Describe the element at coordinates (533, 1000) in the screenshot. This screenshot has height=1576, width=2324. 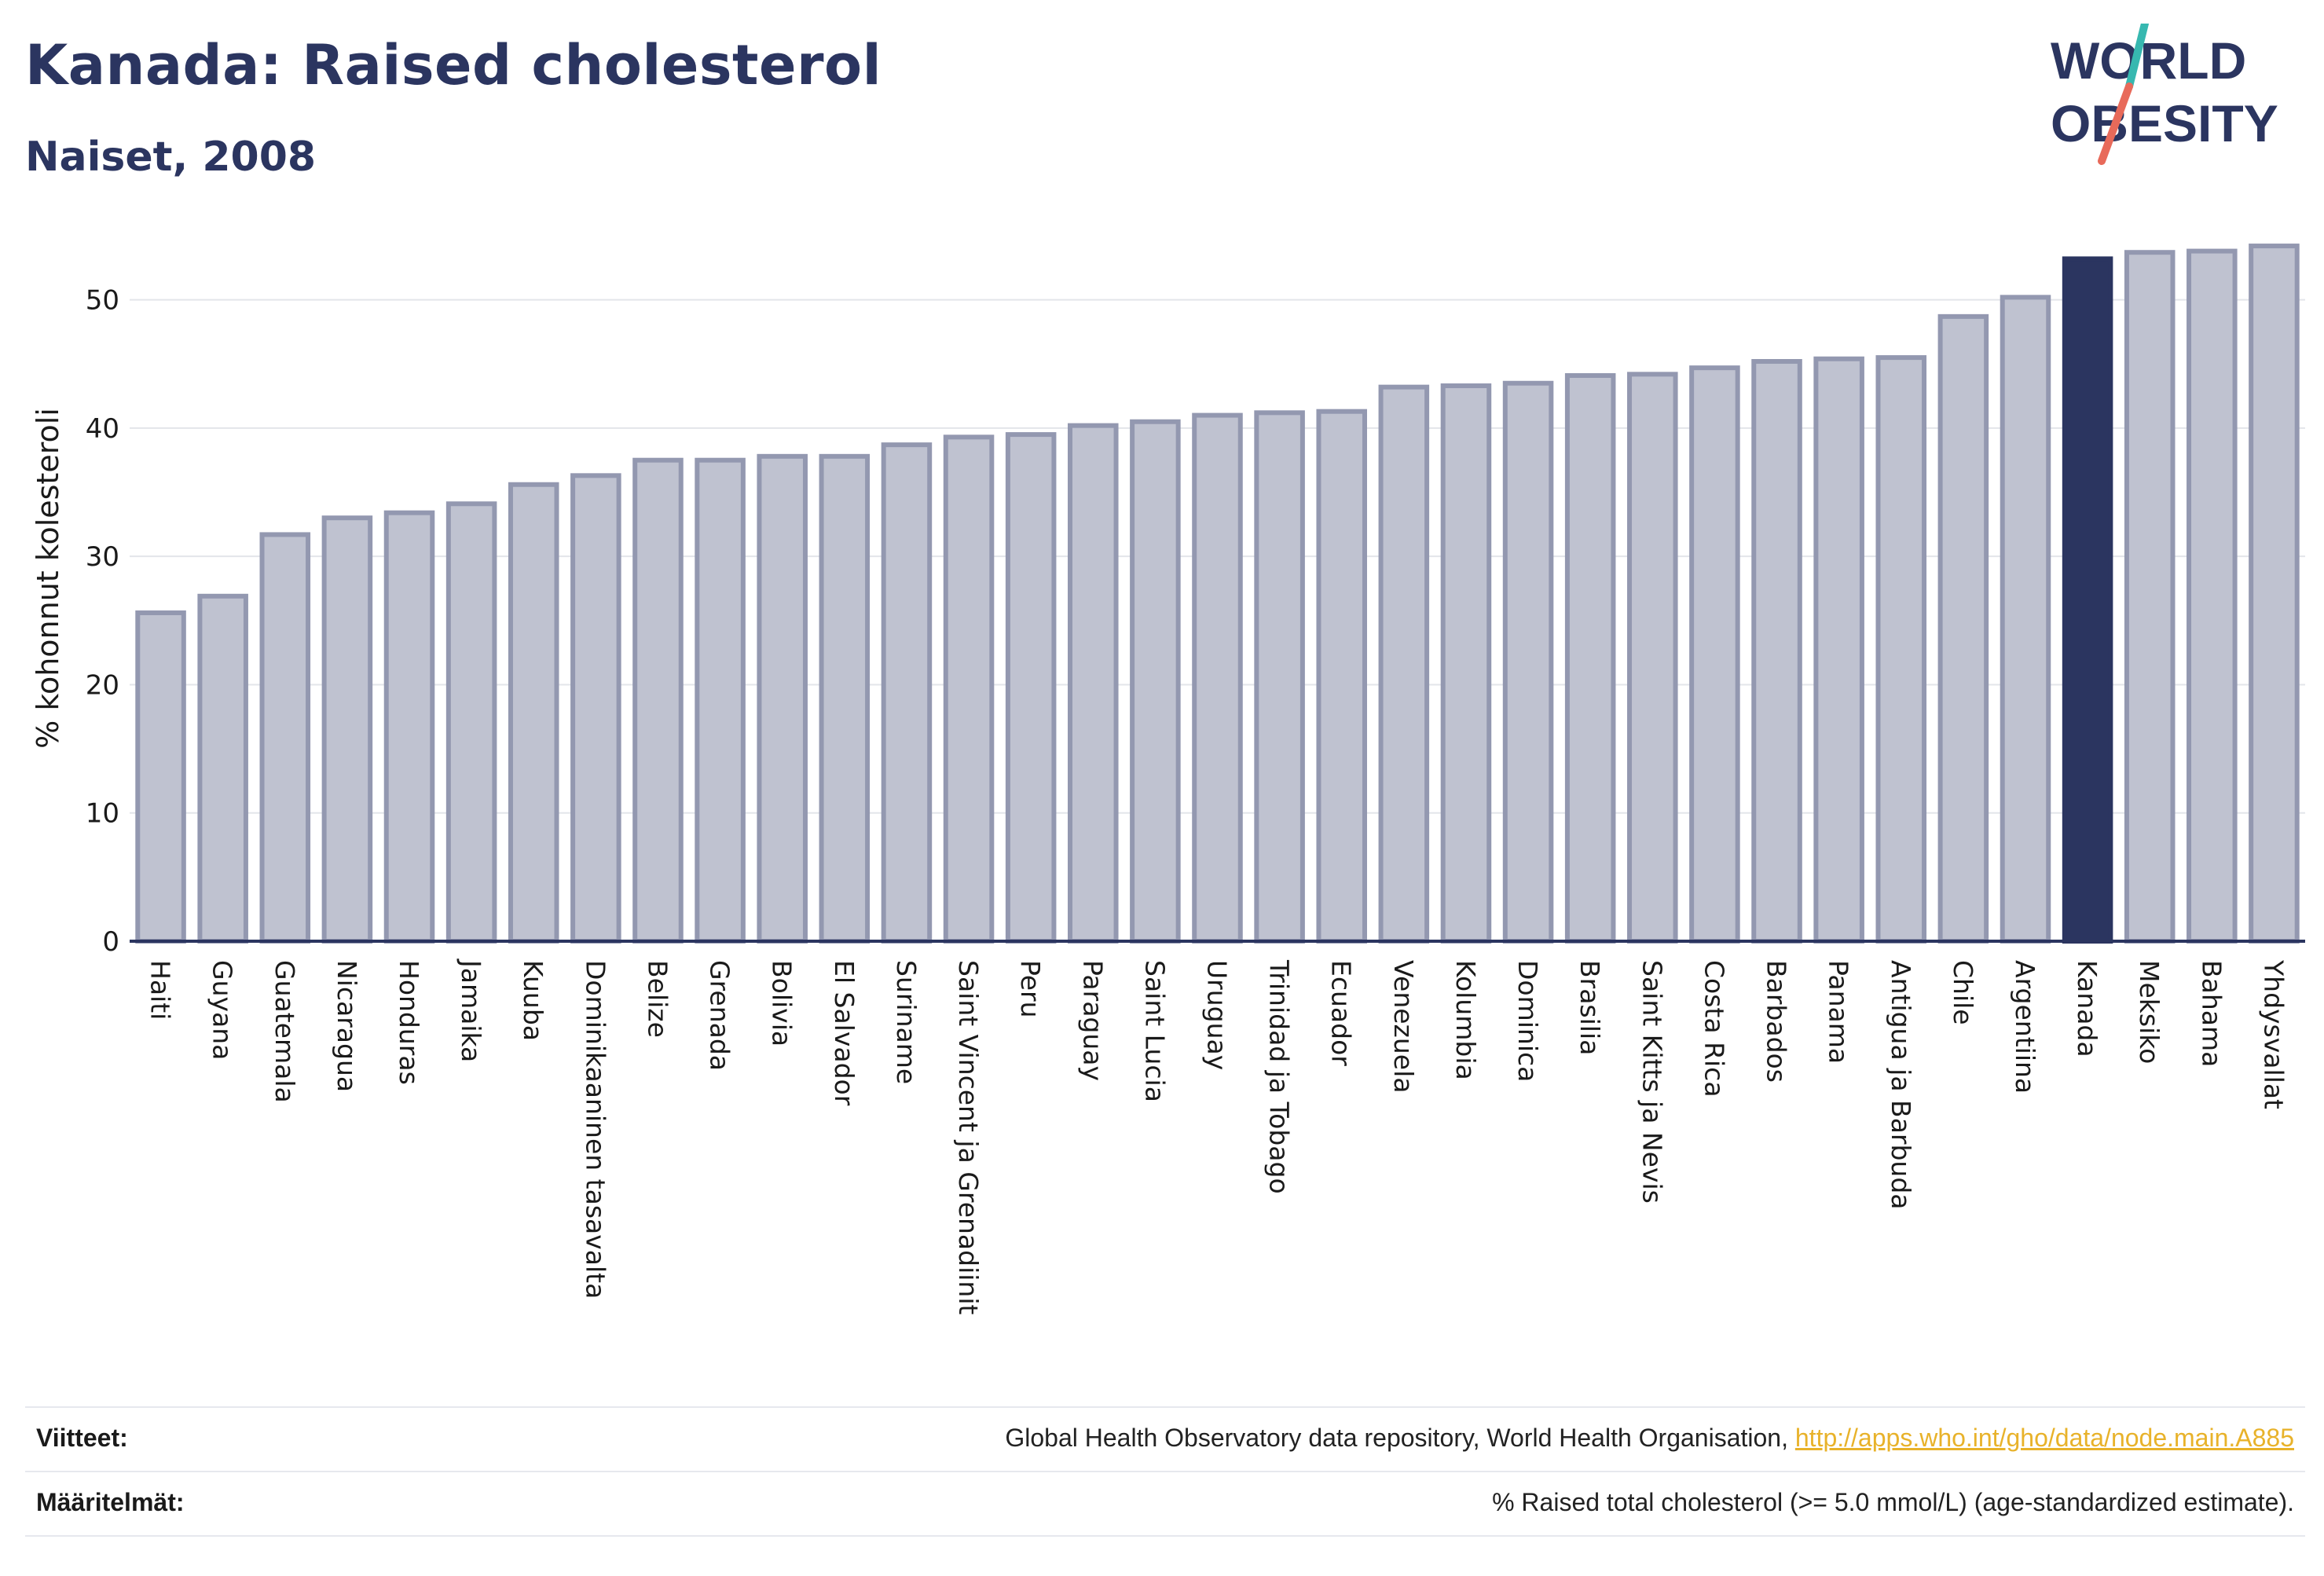
I see `x-tick-label: Kuuba` at that location.